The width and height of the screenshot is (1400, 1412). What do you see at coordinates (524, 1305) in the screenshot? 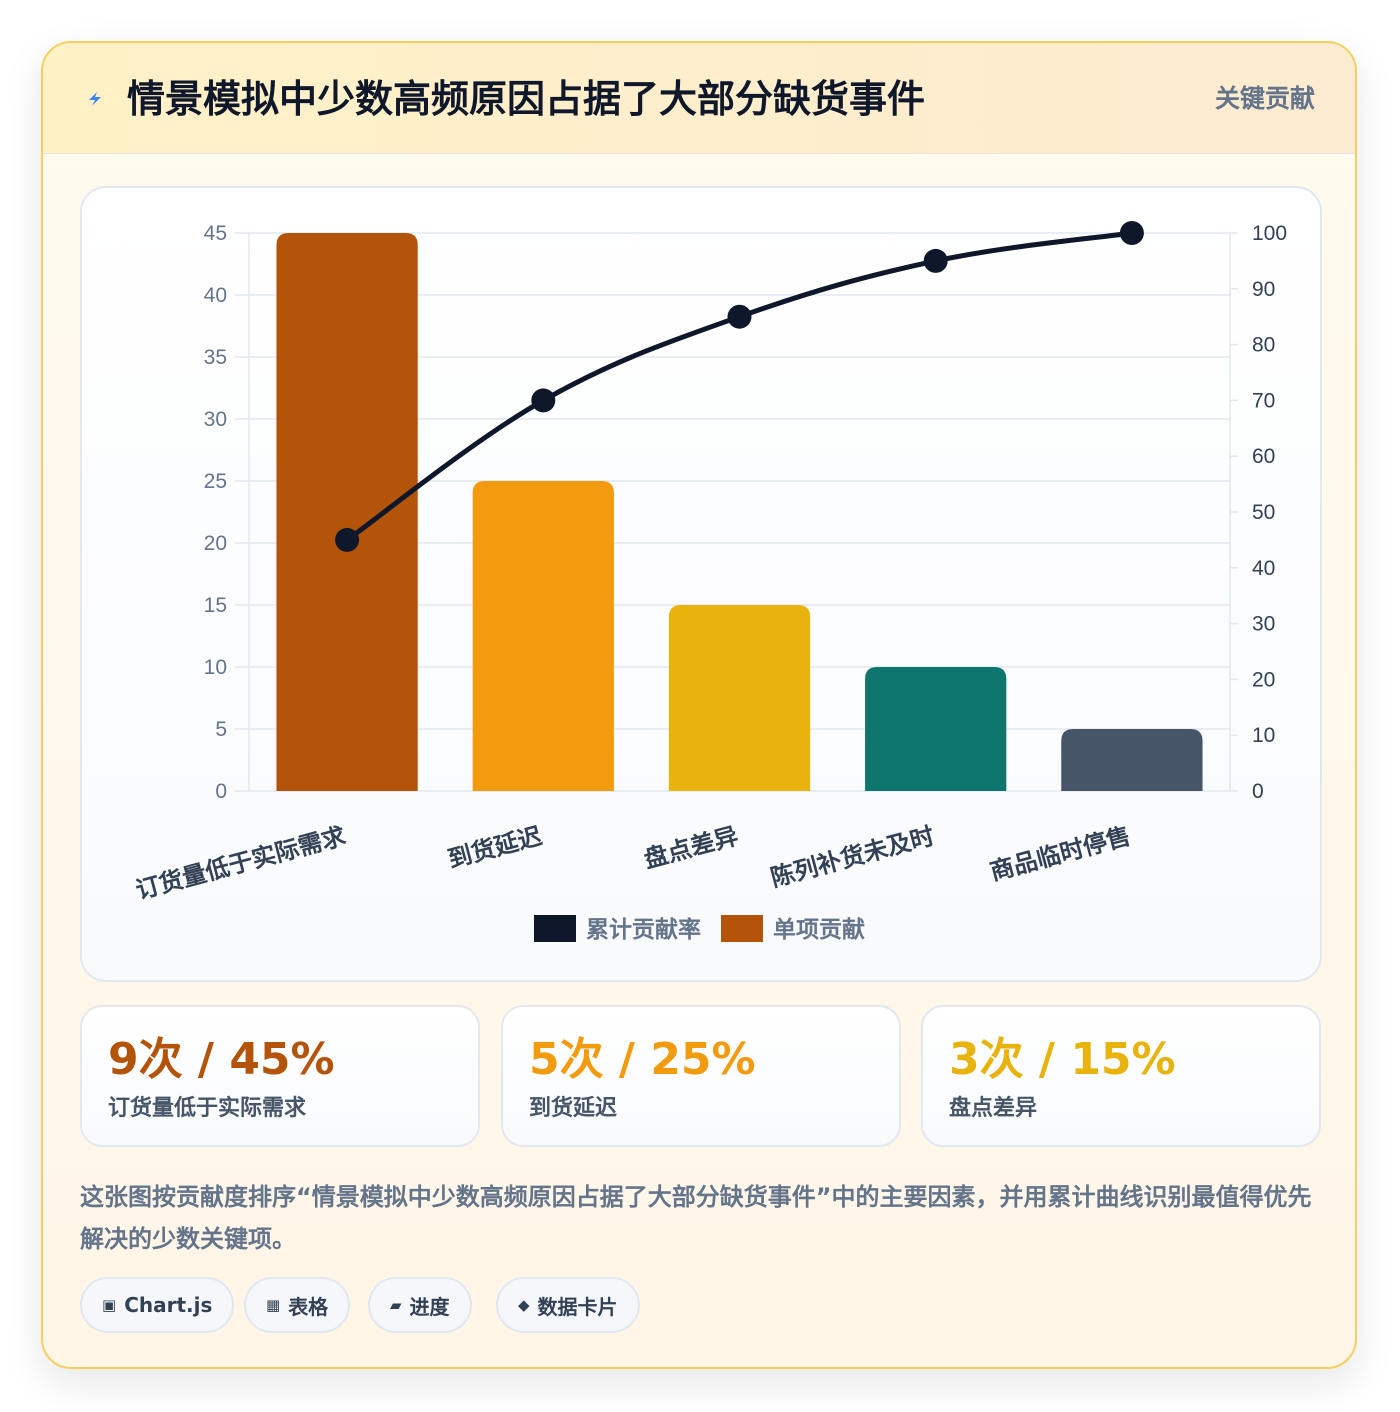
I see `diamond-icon: ◆` at bounding box center [524, 1305].